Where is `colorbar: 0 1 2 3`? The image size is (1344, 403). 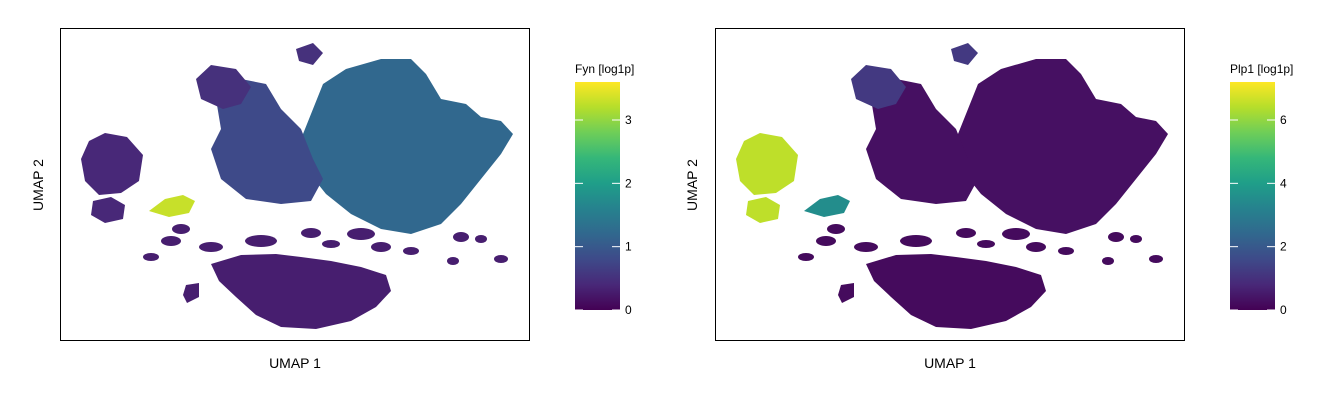 colorbar: 0 1 2 3 is located at coordinates (603, 199).